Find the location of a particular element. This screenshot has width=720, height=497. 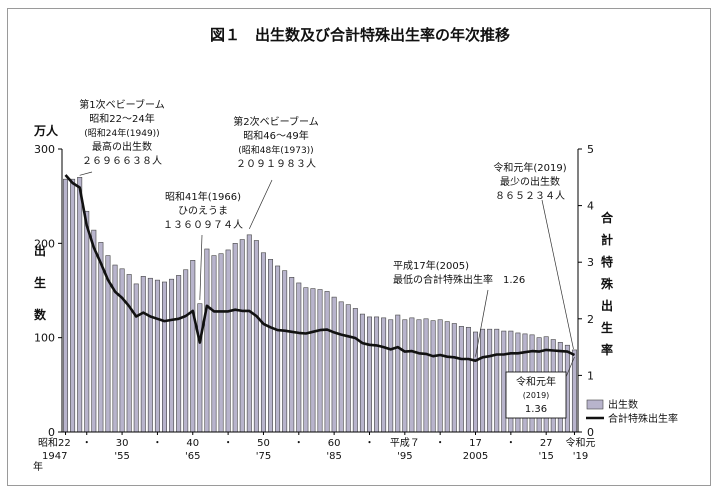

right-tick-label: 5 is located at coordinates (590, 149).